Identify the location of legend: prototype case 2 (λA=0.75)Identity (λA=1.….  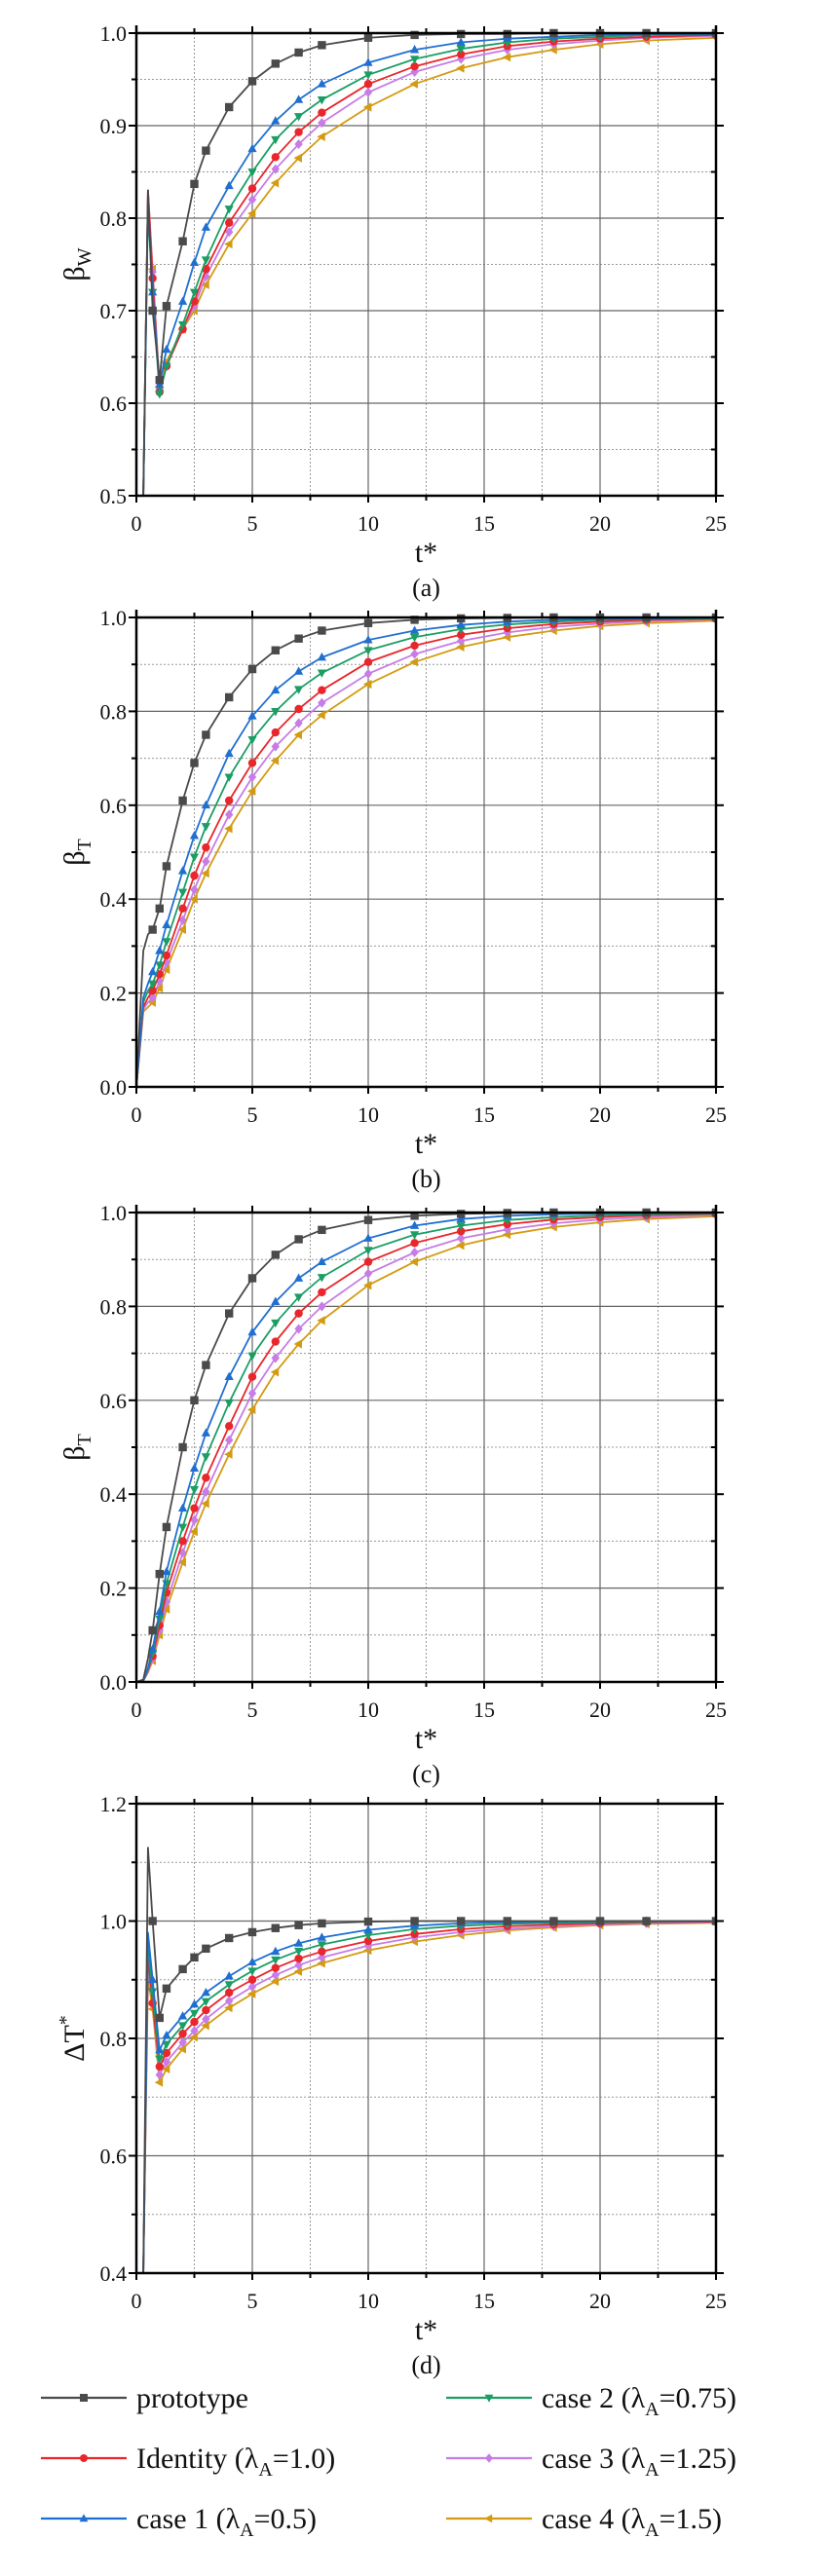
(388, 2461).